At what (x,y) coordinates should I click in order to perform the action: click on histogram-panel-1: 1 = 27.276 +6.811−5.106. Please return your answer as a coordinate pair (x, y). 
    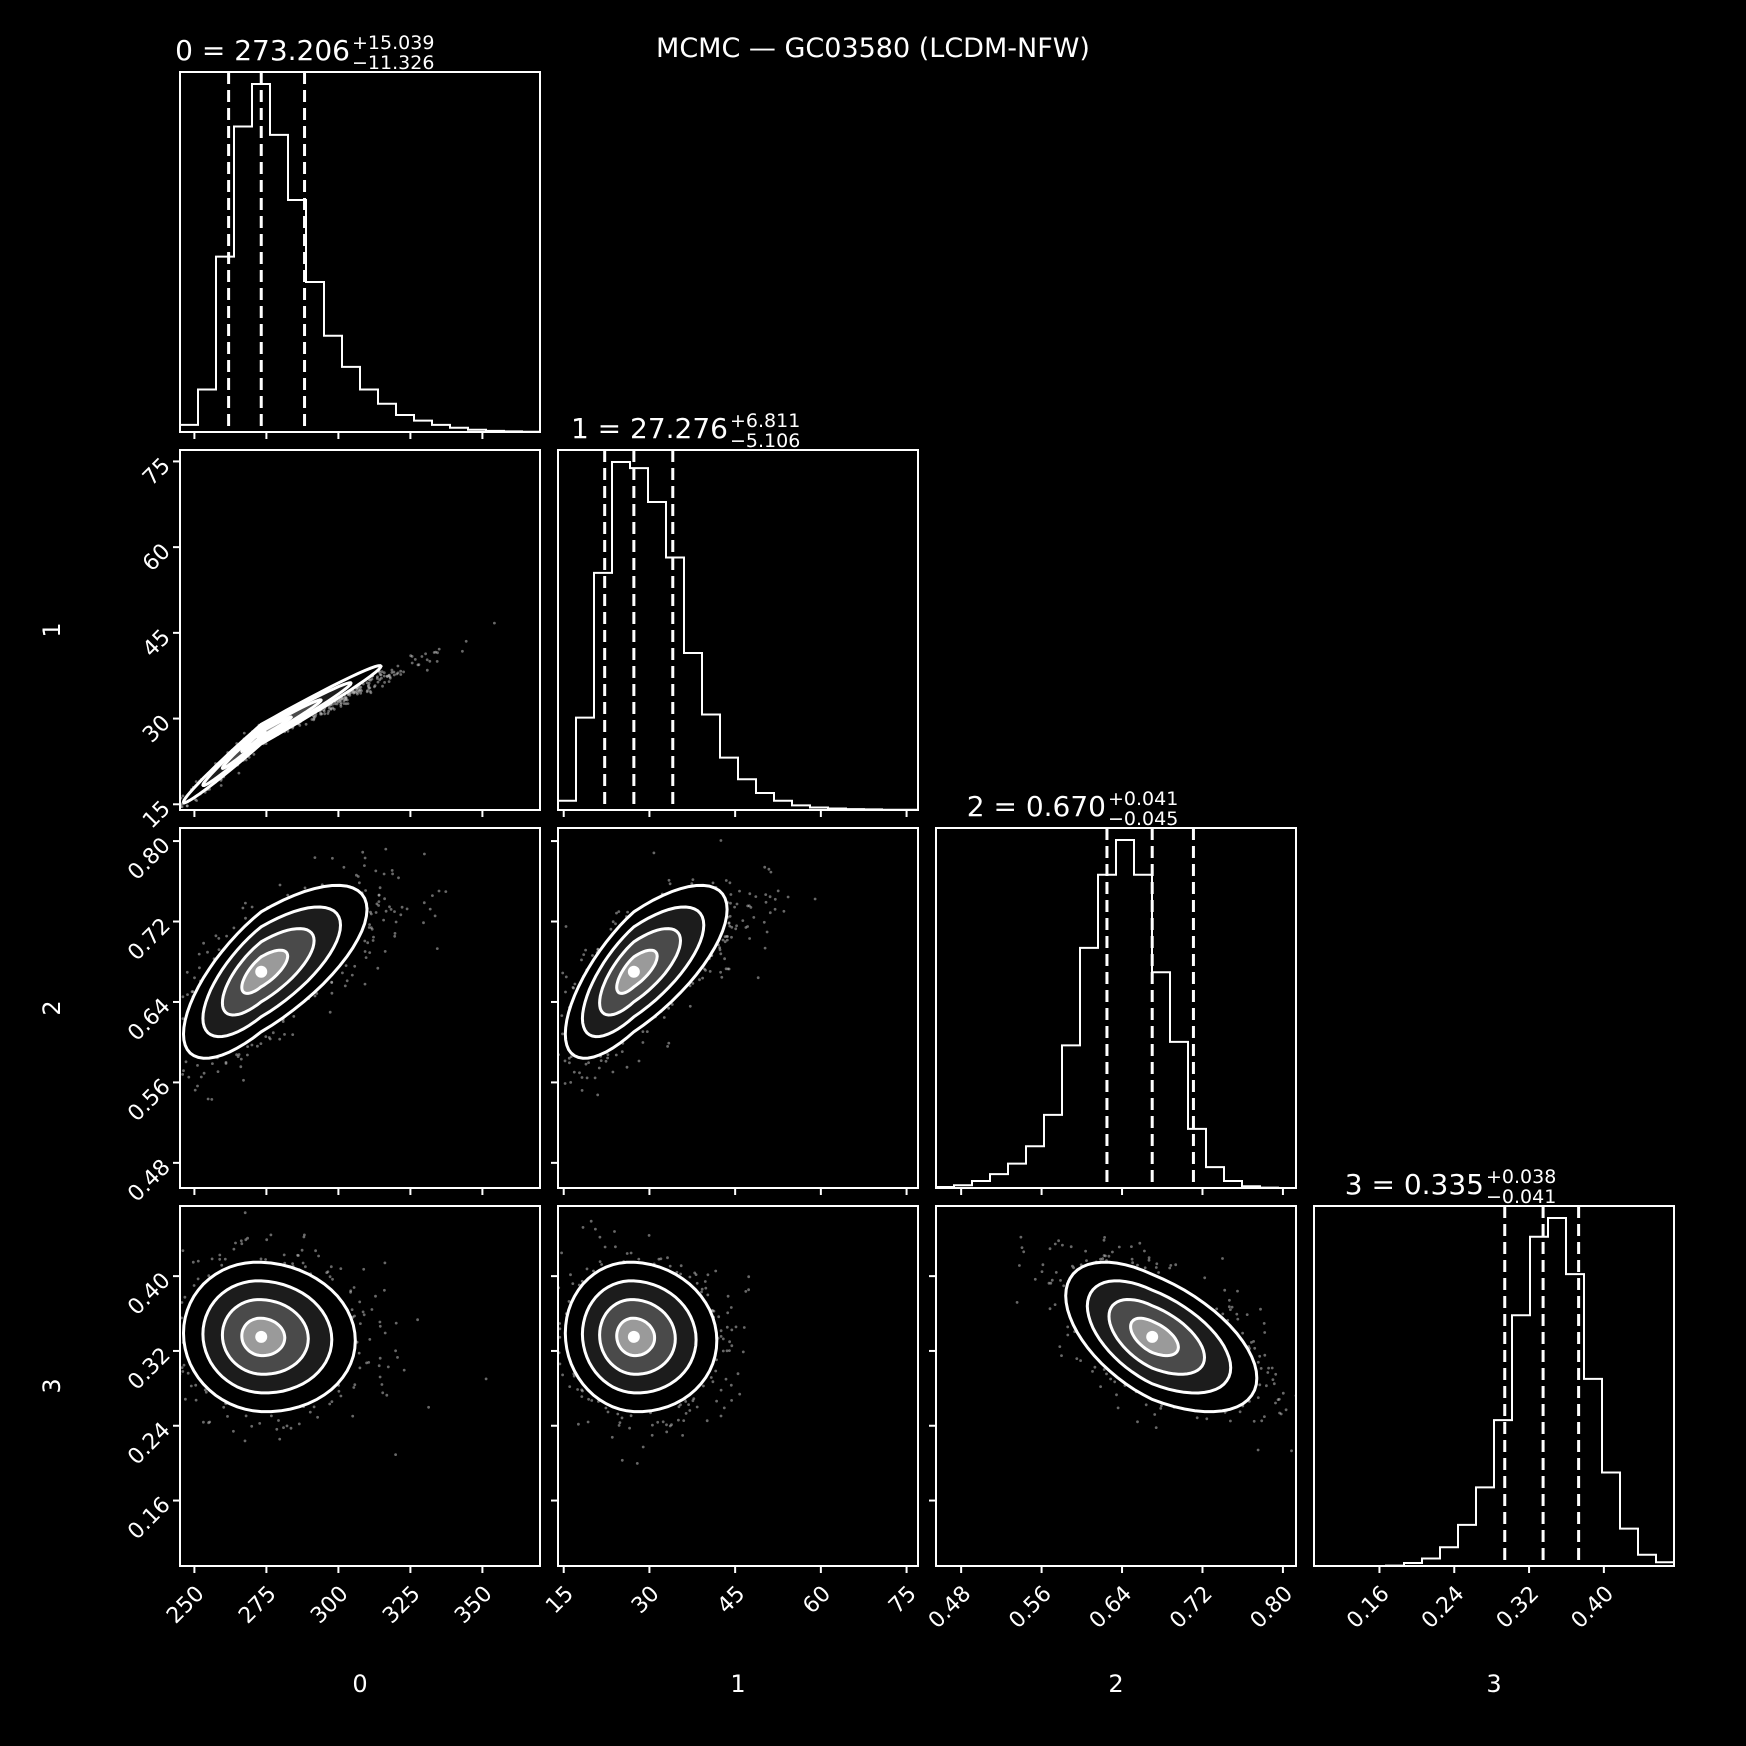
    Looking at the image, I should click on (738, 610).